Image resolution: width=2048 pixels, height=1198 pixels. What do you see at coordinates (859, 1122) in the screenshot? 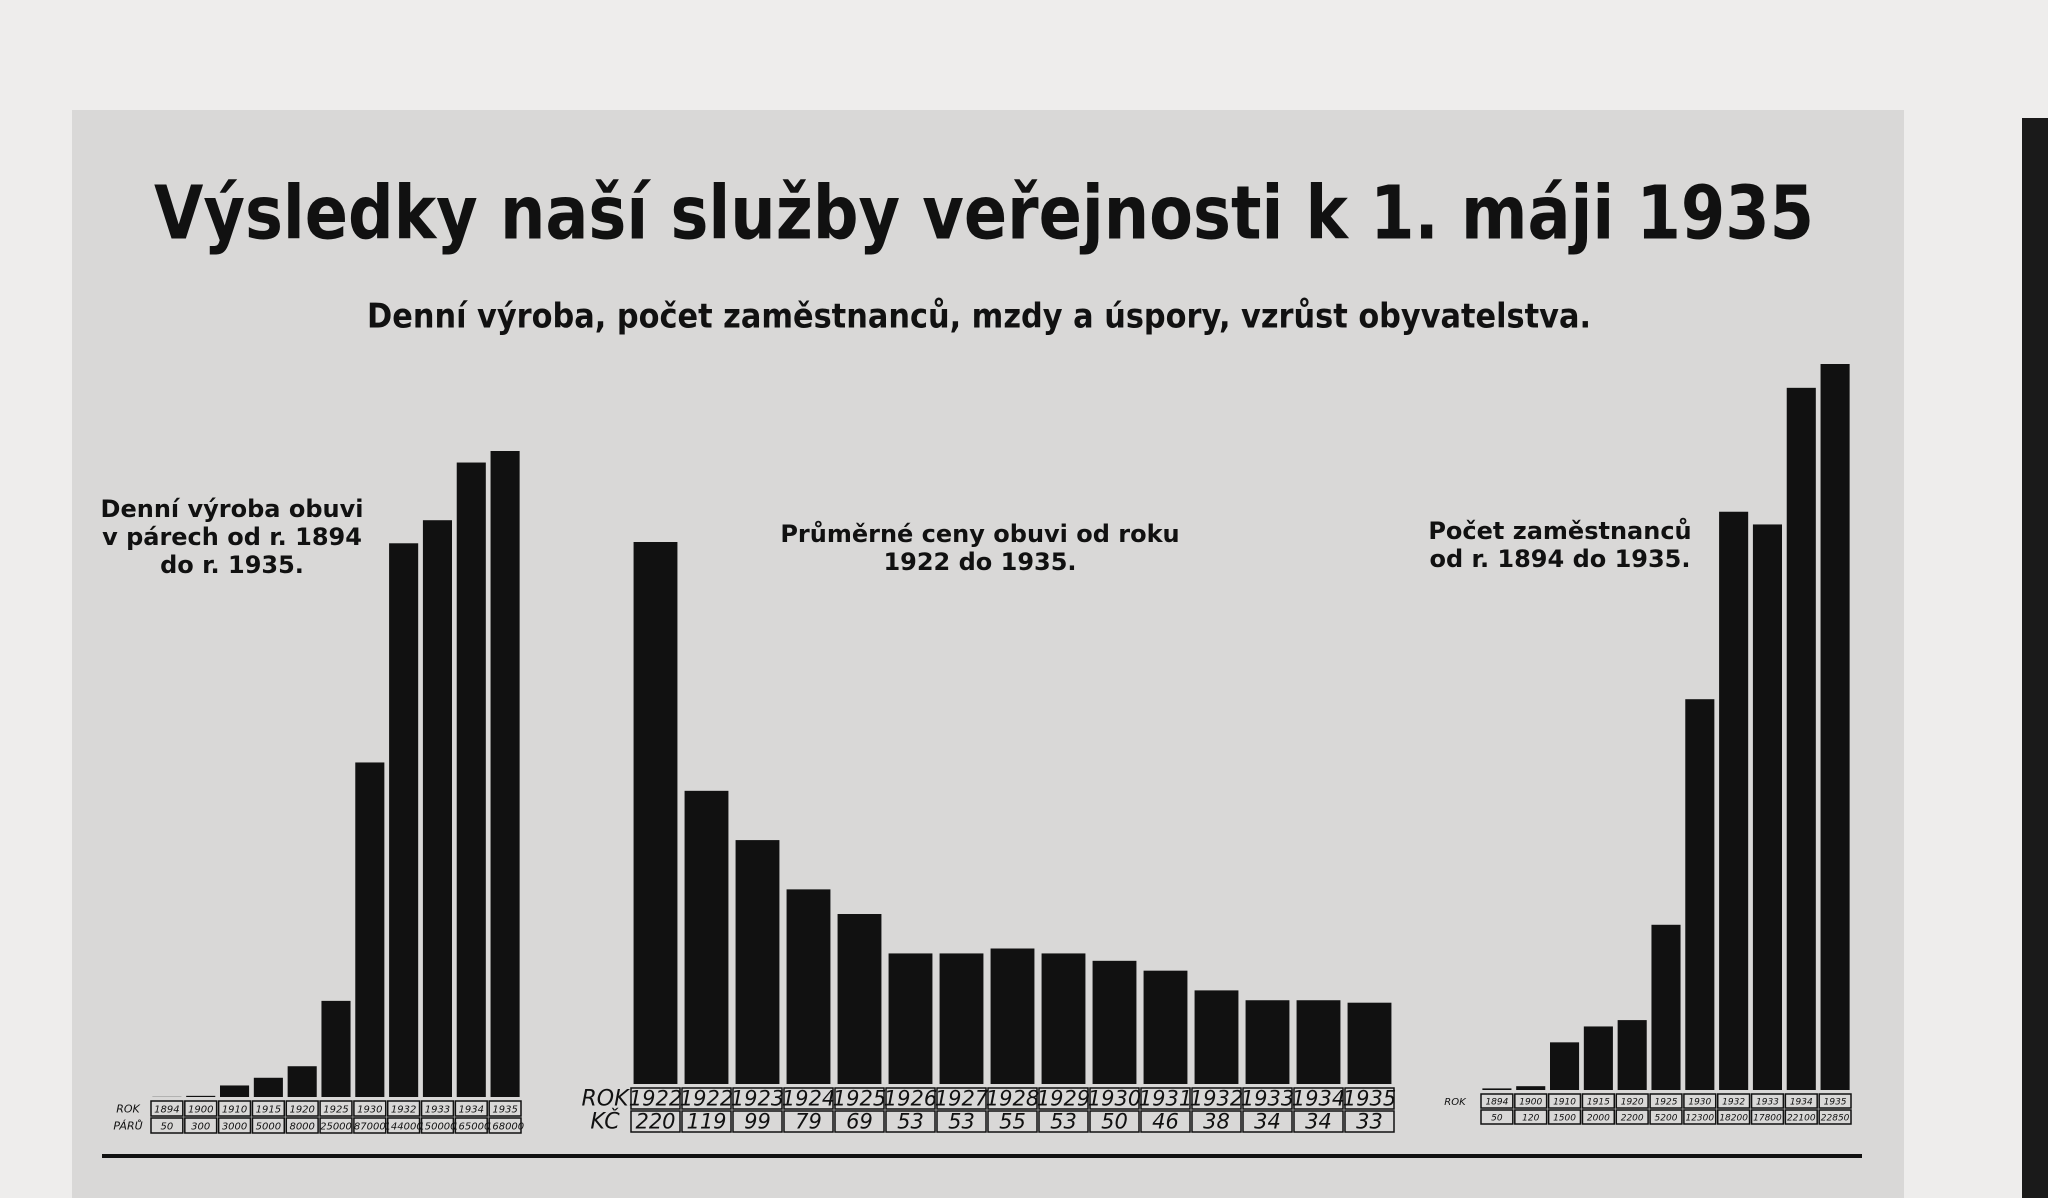
I see `value-label: 69` at bounding box center [859, 1122].